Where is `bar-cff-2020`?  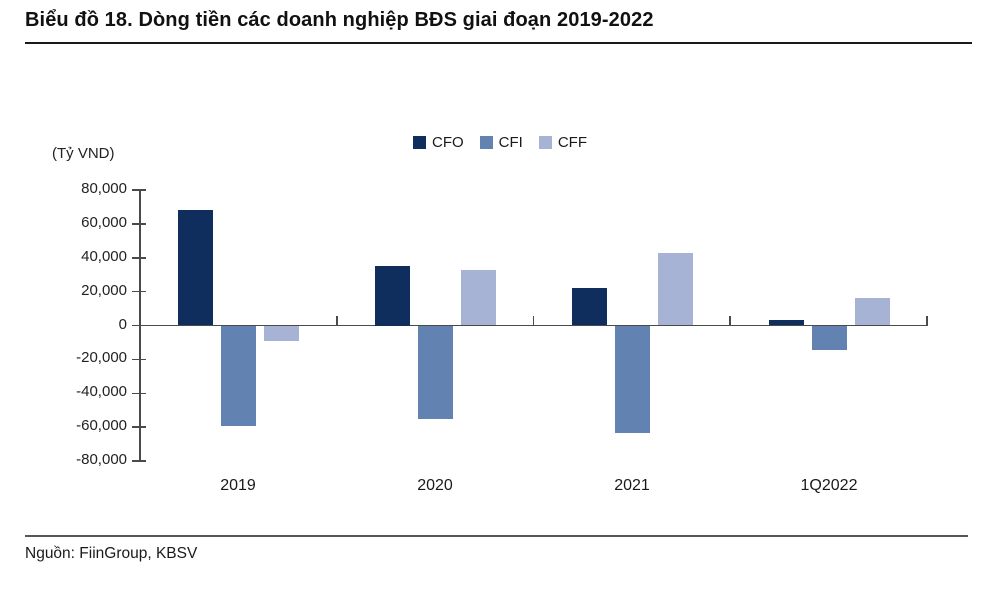 bar-cff-2020 is located at coordinates (478, 297).